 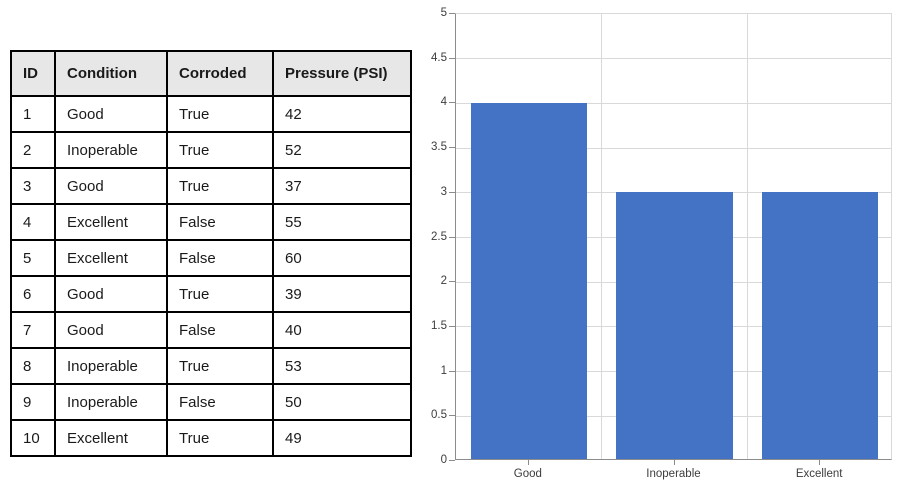 What do you see at coordinates (342, 114) in the screenshot?
I see `table-cell: 42` at bounding box center [342, 114].